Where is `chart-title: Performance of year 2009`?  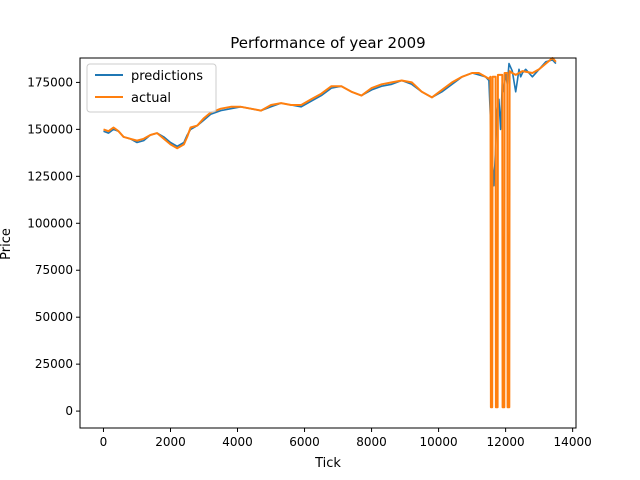 chart-title: Performance of year 2009 is located at coordinates (327, 43).